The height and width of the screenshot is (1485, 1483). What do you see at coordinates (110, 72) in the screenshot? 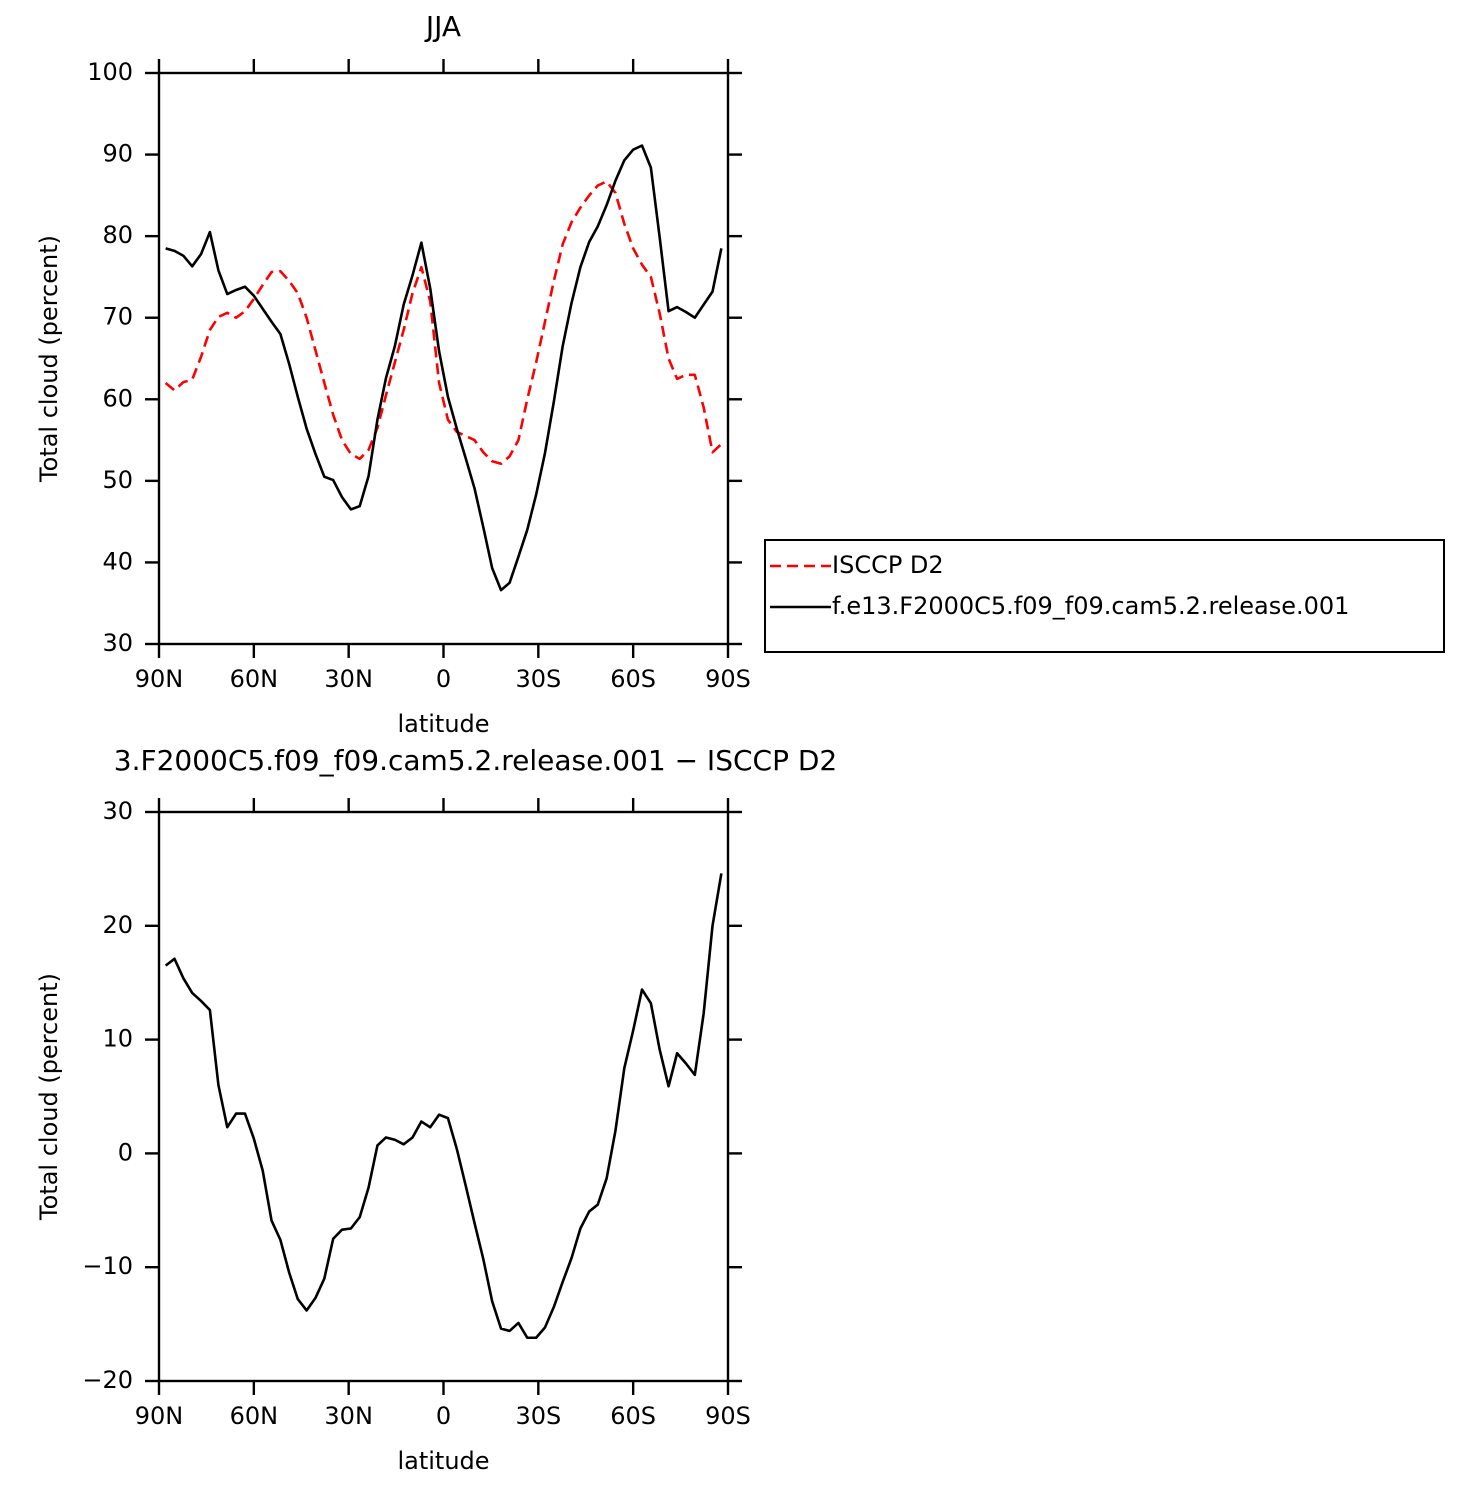
I see `y-tick-label: 100` at bounding box center [110, 72].